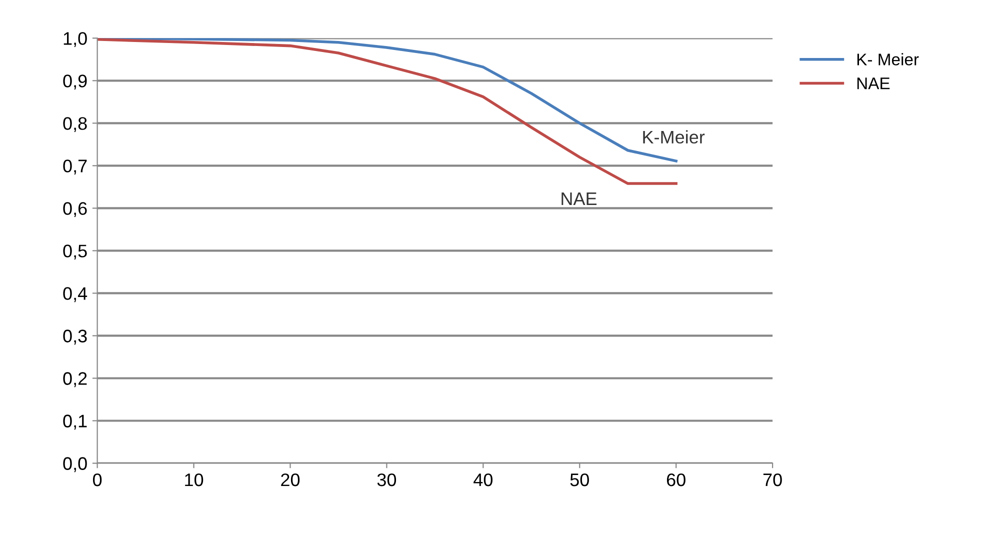 The height and width of the screenshot is (545, 993). What do you see at coordinates (75, 82) in the screenshot?
I see `y-tick-label: 0,9` at bounding box center [75, 82].